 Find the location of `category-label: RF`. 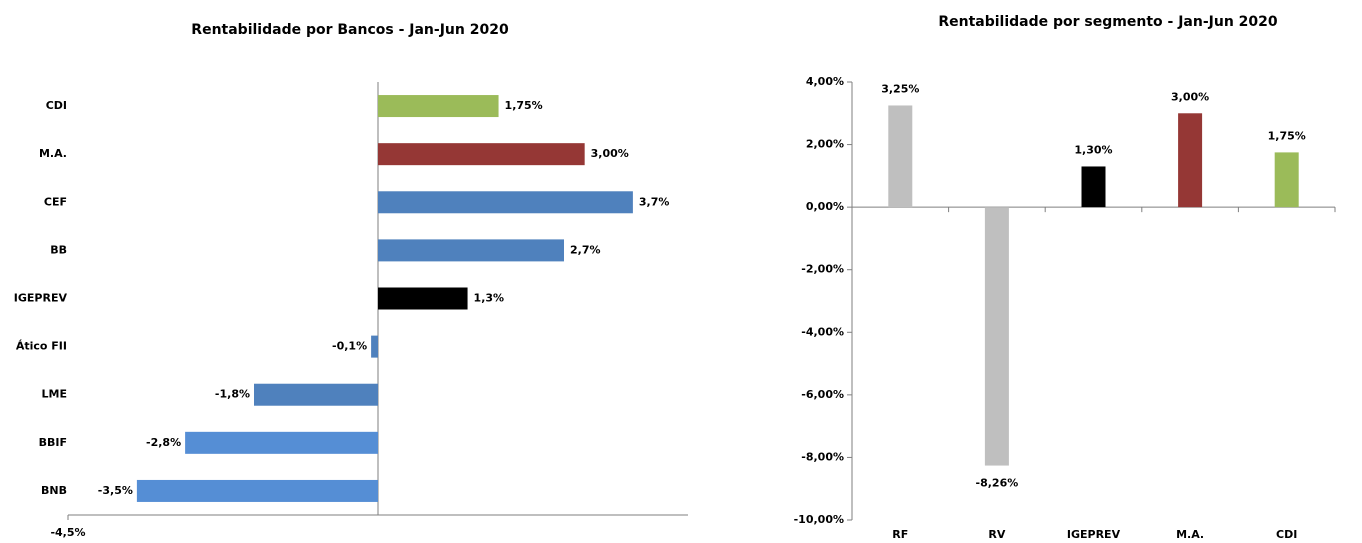

category-label: RF is located at coordinates (900, 534).